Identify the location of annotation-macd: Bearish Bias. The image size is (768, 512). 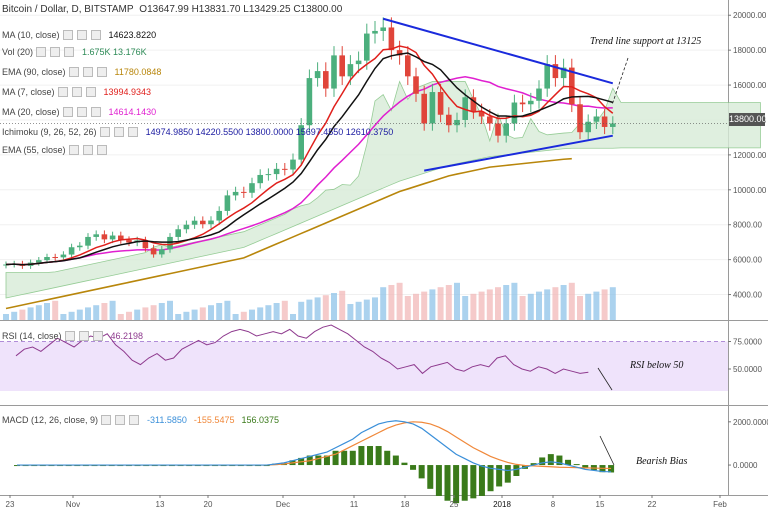
(662, 461).